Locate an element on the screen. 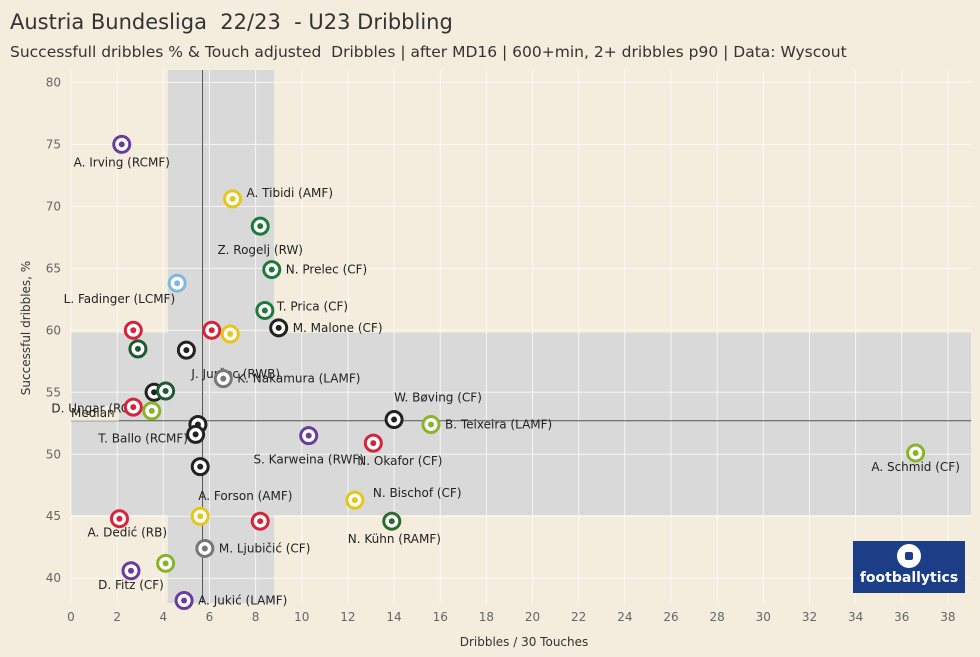 The image size is (980, 657). player-point: N. Okafor (CF) is located at coordinates (399, 450).